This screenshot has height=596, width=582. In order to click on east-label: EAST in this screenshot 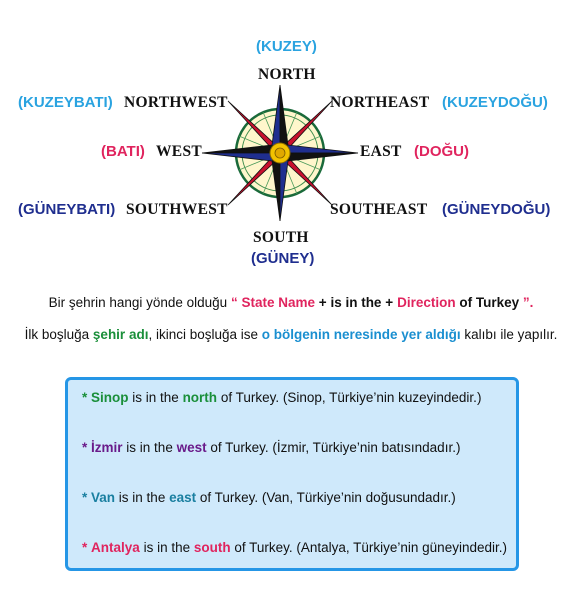, I will do `click(381, 151)`.